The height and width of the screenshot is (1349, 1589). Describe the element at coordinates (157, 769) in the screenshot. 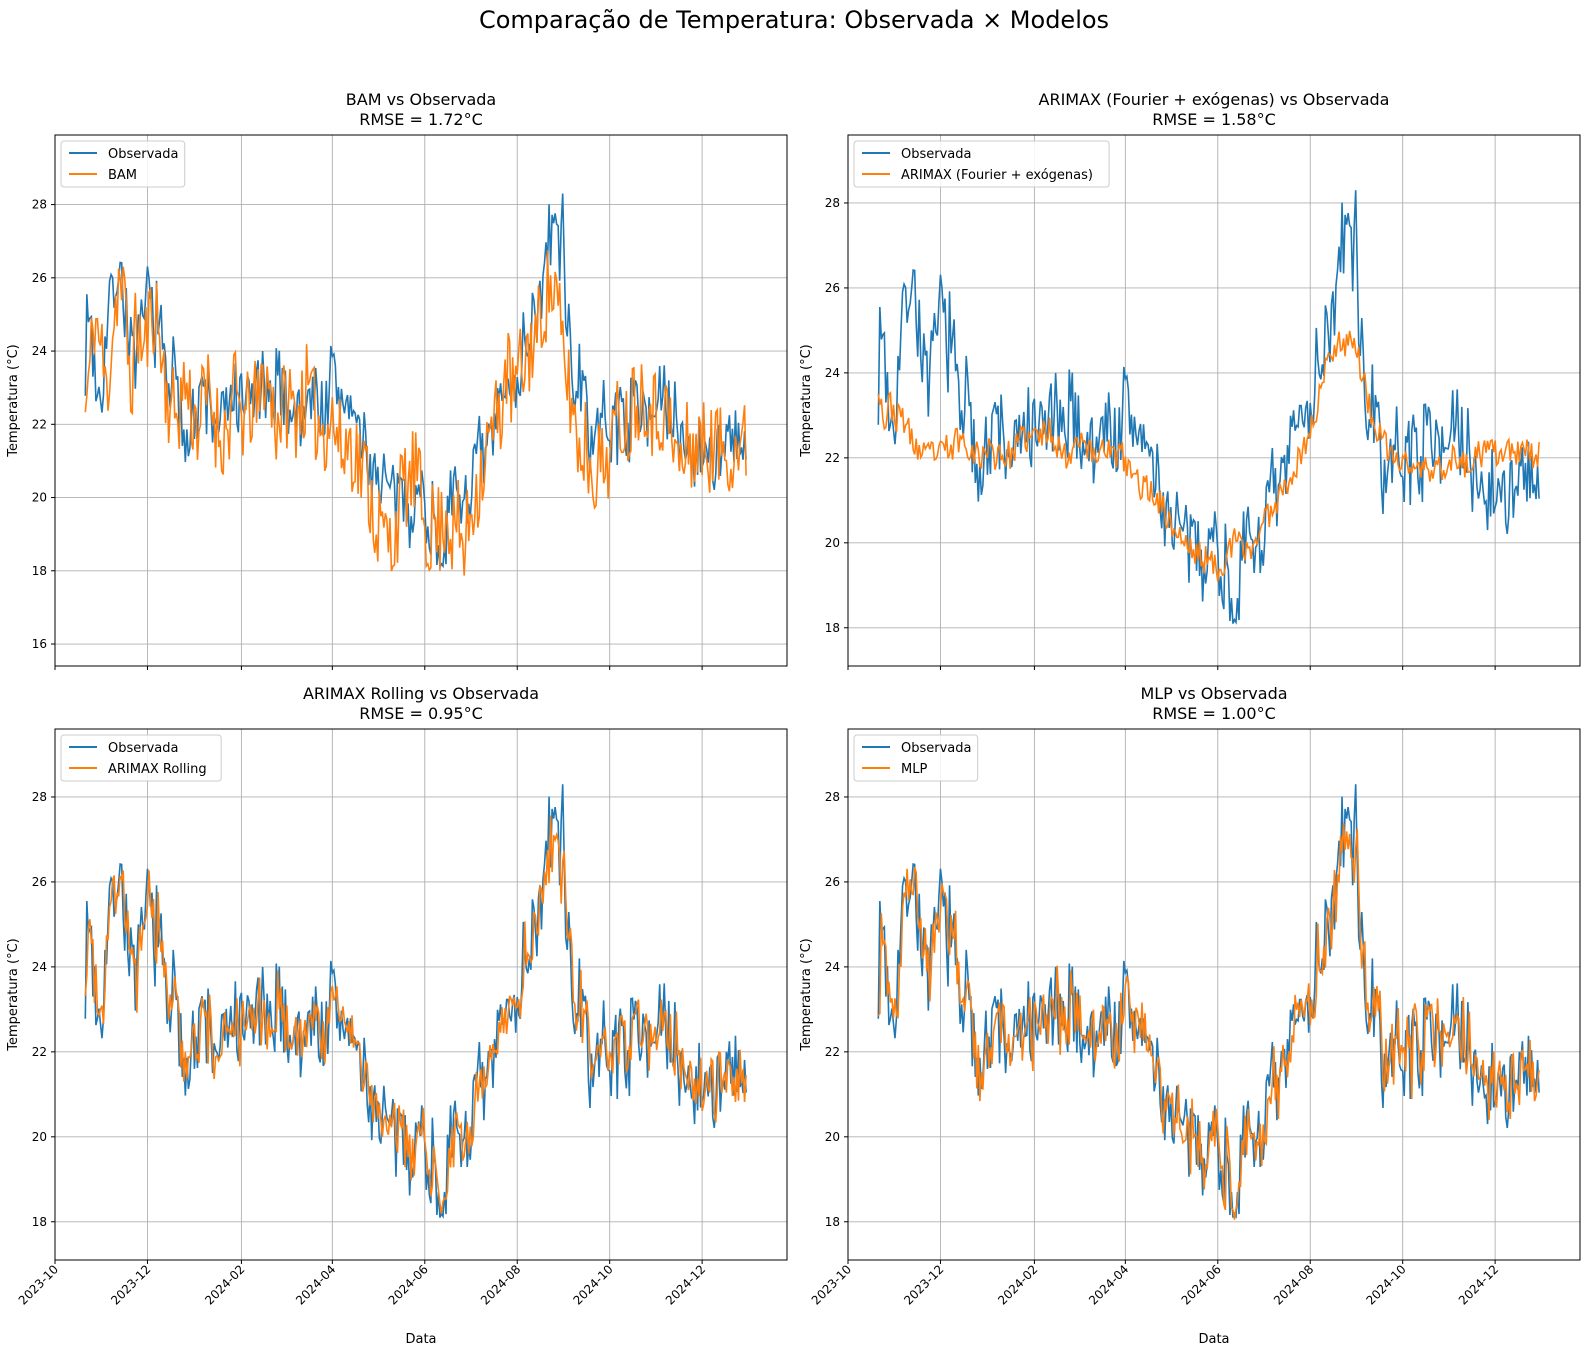

I see `legend-label: ARIMAX Rolling` at that location.